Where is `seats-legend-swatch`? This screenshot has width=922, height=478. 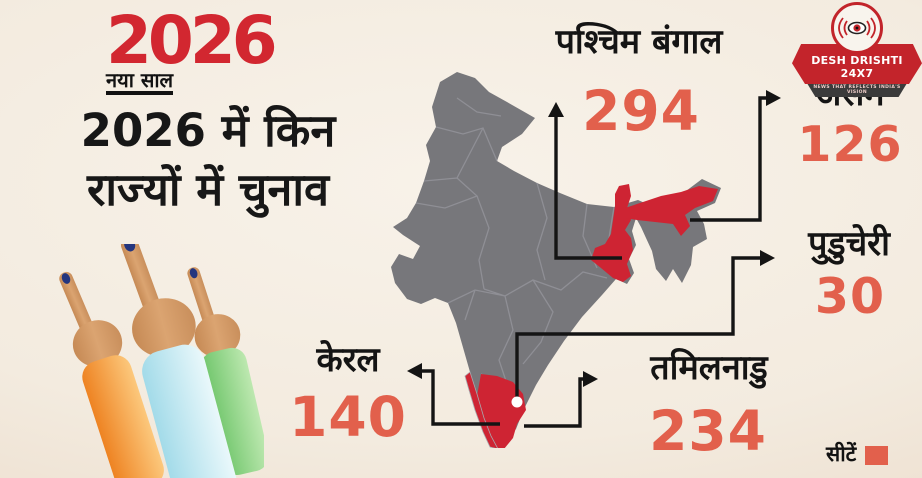 seats-legend-swatch is located at coordinates (877, 455).